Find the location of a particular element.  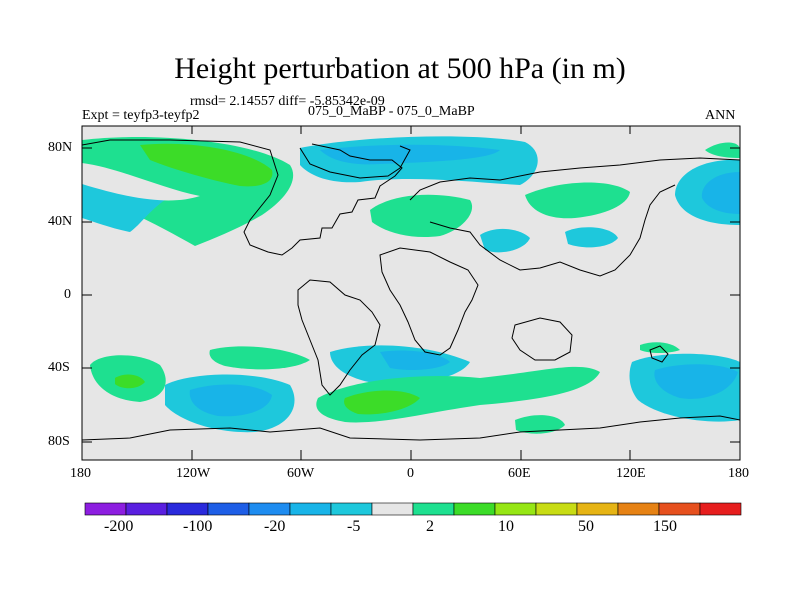

lon-tick-label: 60W is located at coordinates (301, 473).